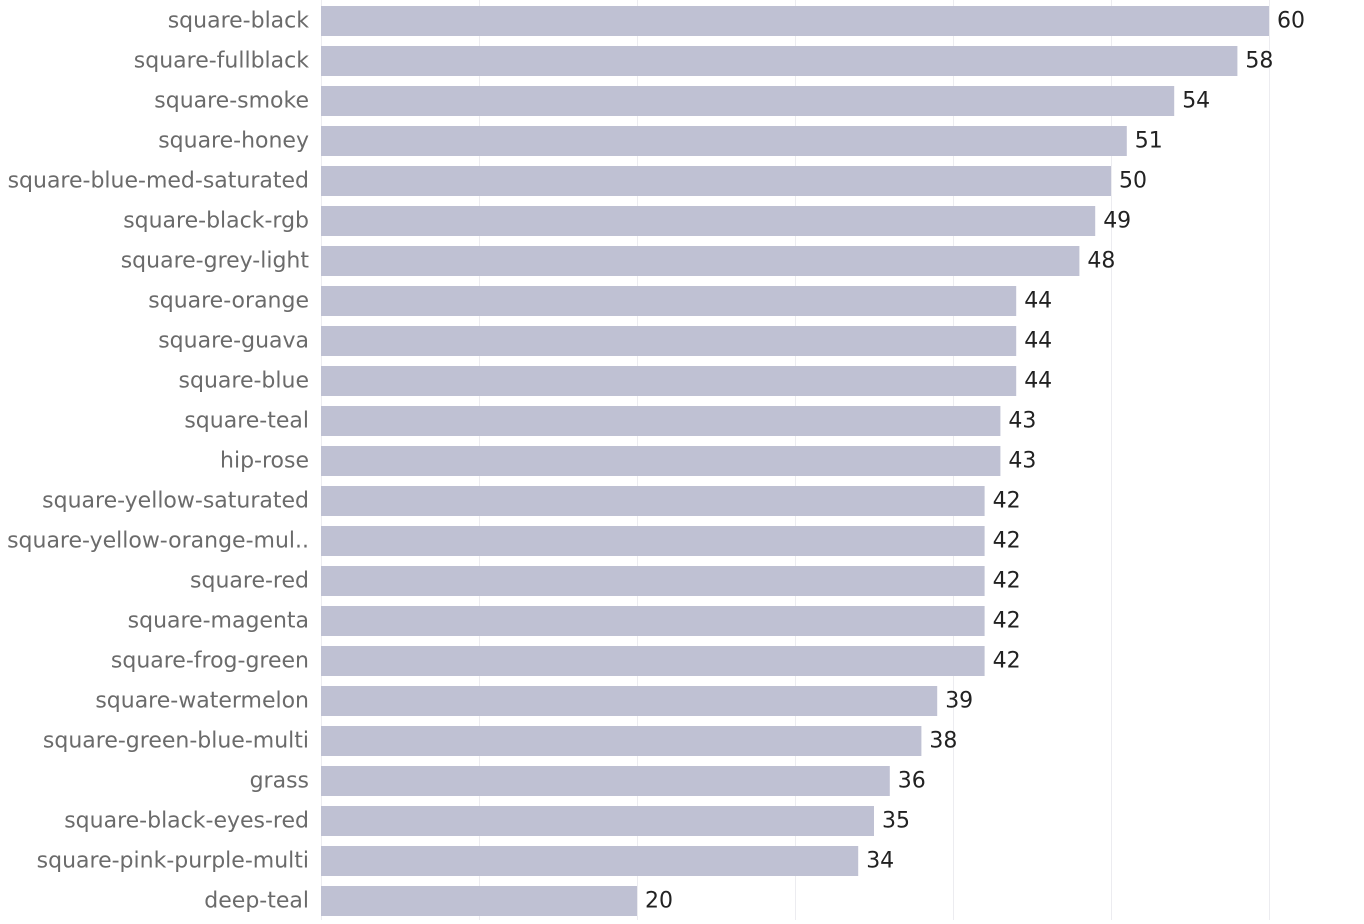 The width and height of the screenshot is (1364, 924). Describe the element at coordinates (244, 381) in the screenshot. I see `category-label: square-blue` at that location.